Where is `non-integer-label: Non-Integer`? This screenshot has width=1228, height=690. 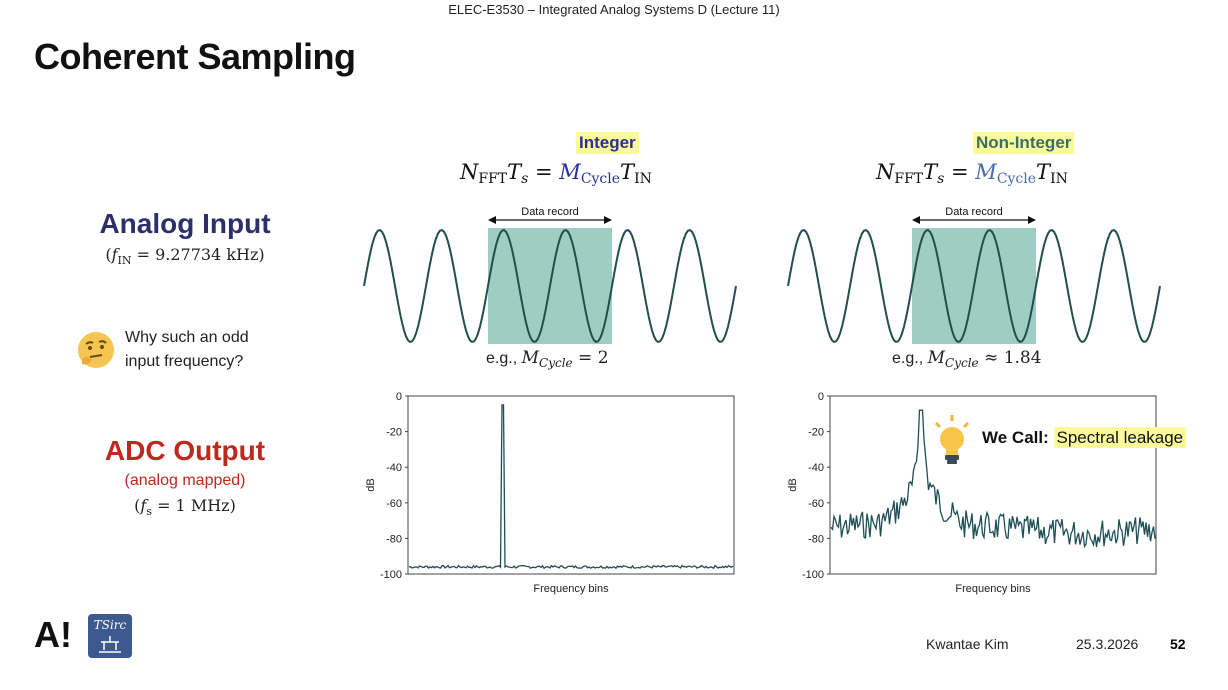 non-integer-label: Non-Integer is located at coordinates (1024, 143).